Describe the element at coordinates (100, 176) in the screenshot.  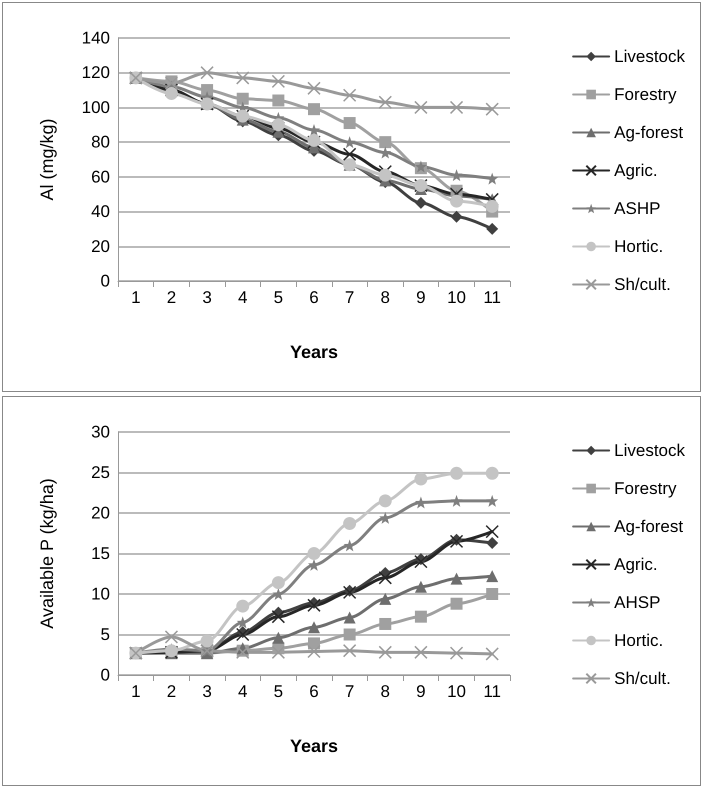
I see `y-tick-label: 60` at that location.